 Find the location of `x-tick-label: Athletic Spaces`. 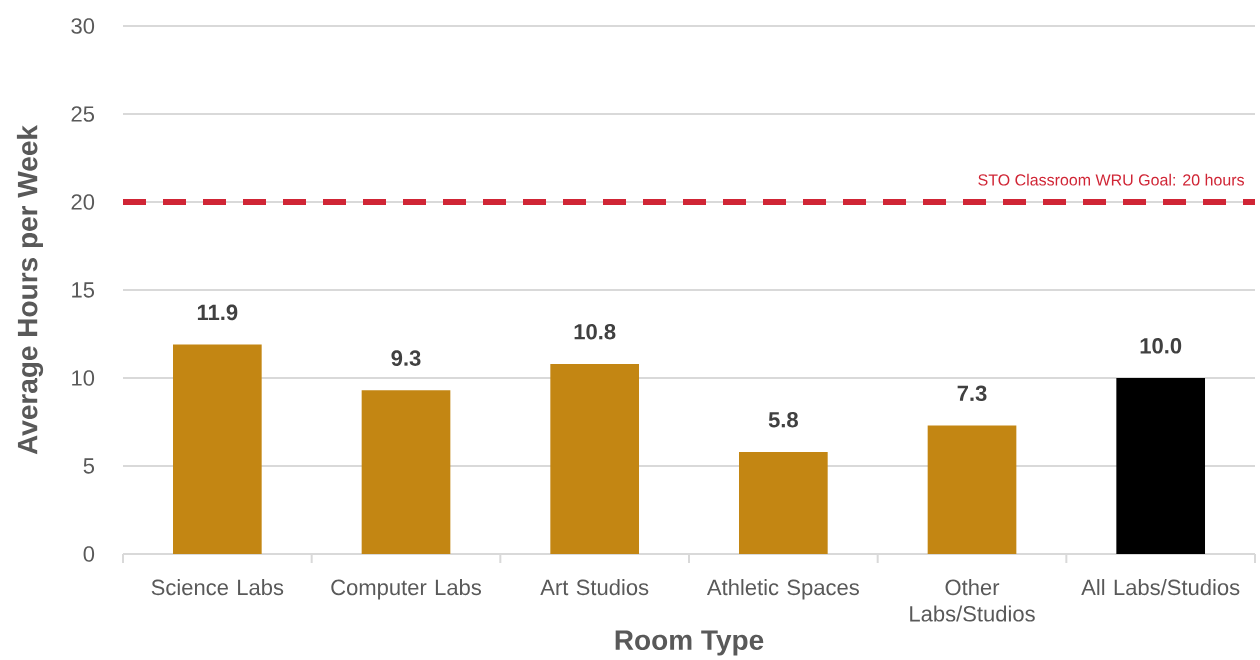

x-tick-label: Athletic Spaces is located at coordinates (782, 589).